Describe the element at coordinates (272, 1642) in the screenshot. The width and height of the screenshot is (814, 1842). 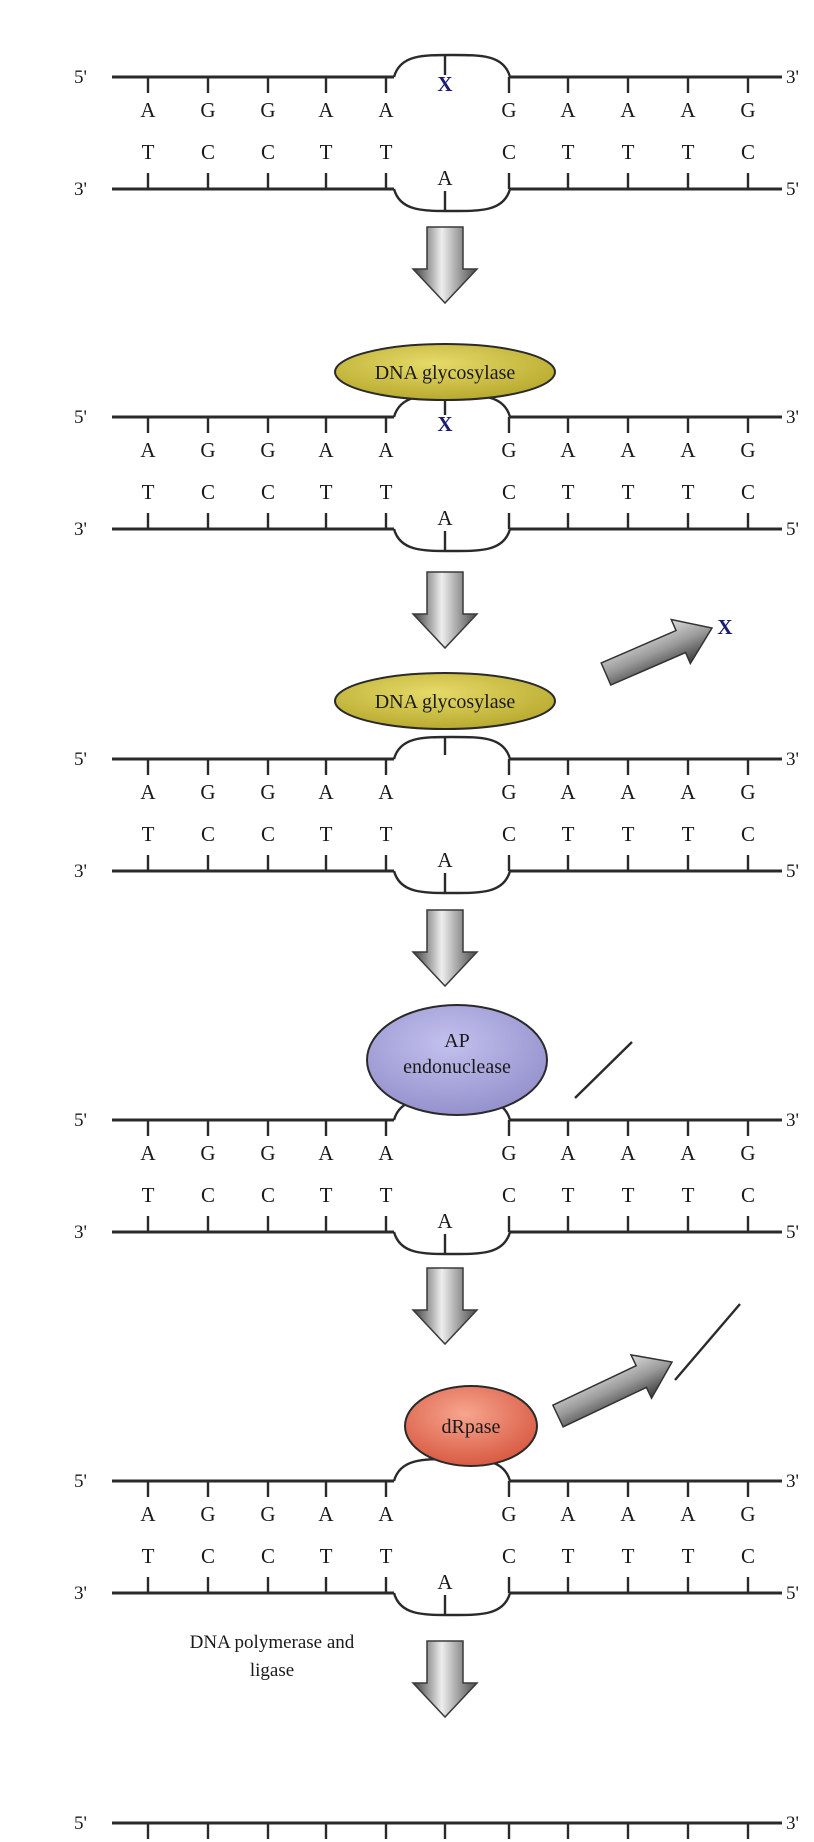
I see `step-caption: DNA polymerase and` at that location.